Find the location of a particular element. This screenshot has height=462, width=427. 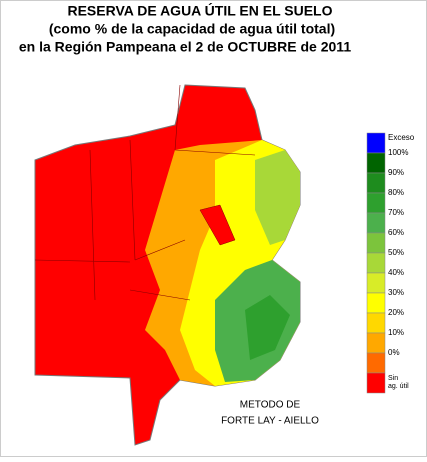

method-note: METODO DE is located at coordinates (270, 405).